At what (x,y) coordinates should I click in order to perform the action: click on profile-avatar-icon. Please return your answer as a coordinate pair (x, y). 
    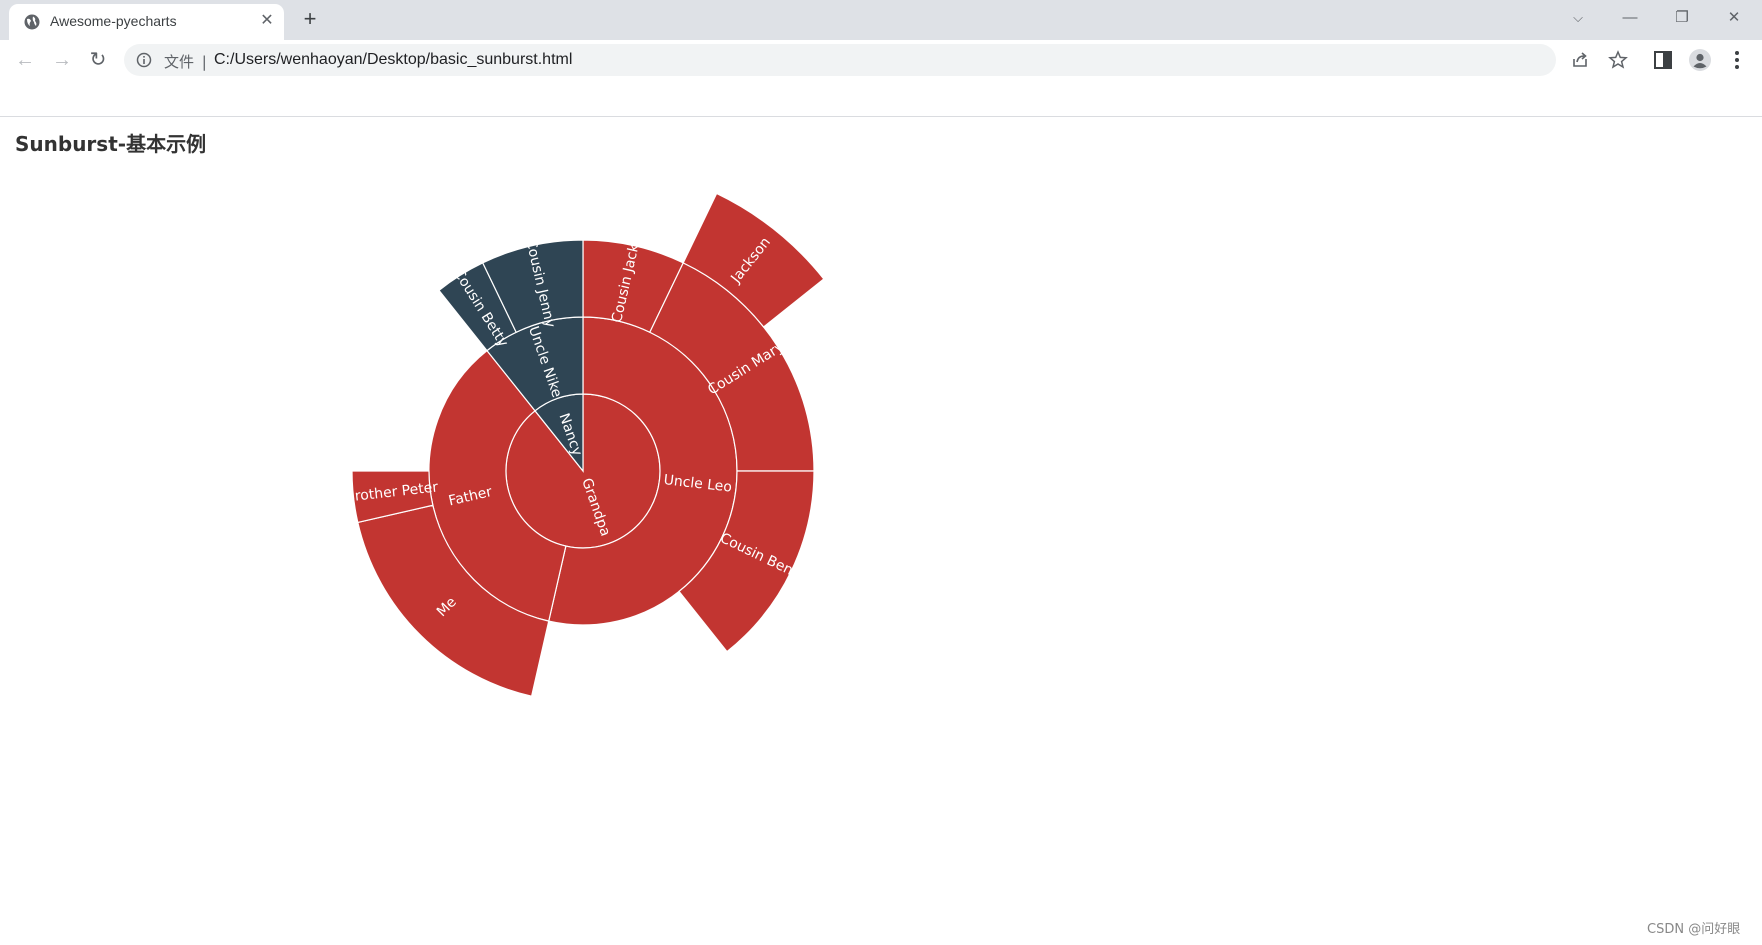
    Looking at the image, I should click on (1700, 60).